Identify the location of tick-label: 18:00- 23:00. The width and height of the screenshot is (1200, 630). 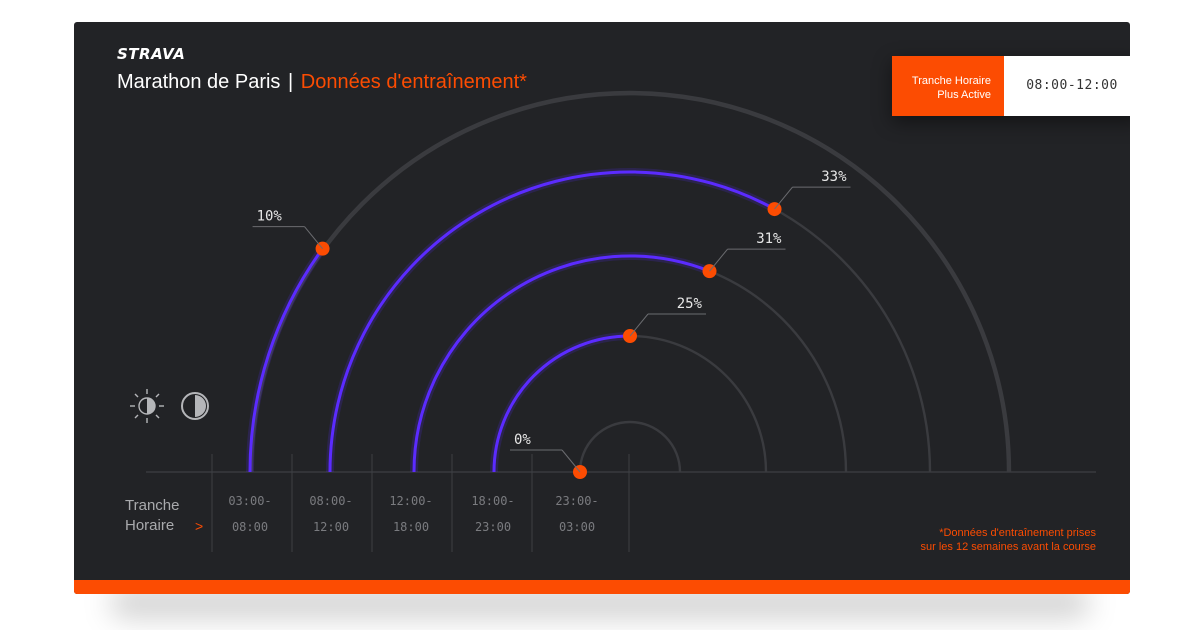
(493, 514).